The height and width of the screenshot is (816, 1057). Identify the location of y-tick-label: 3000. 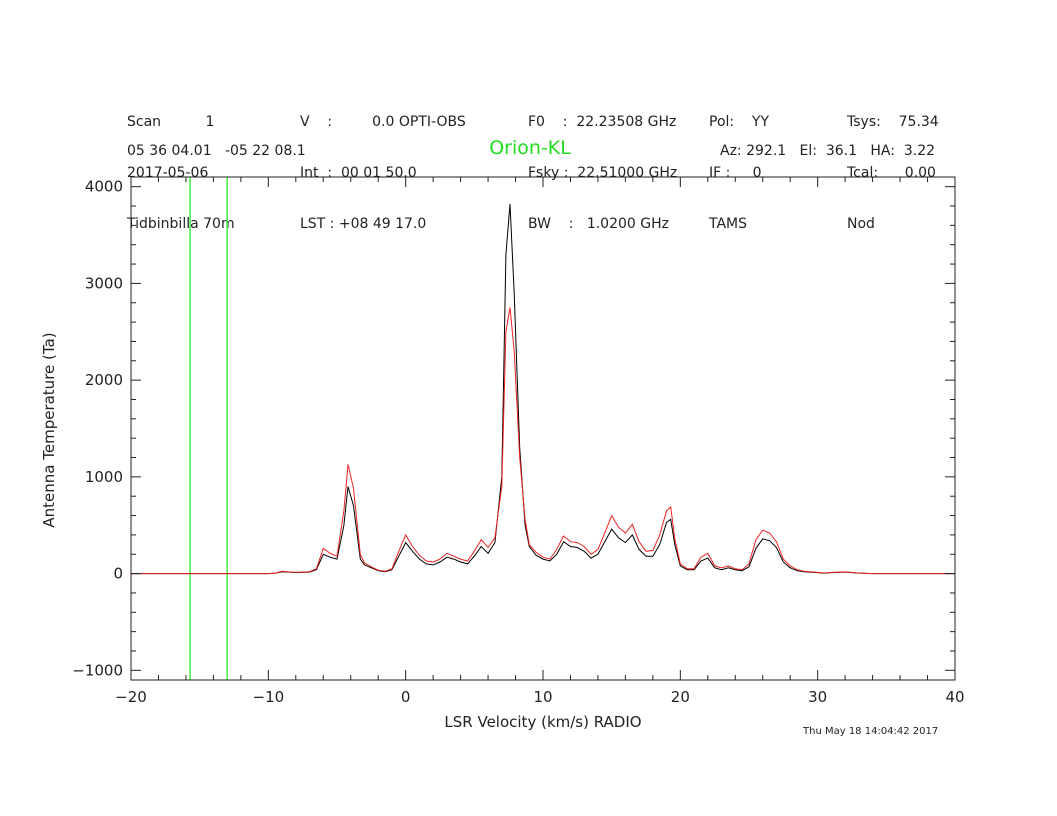
(104, 283).